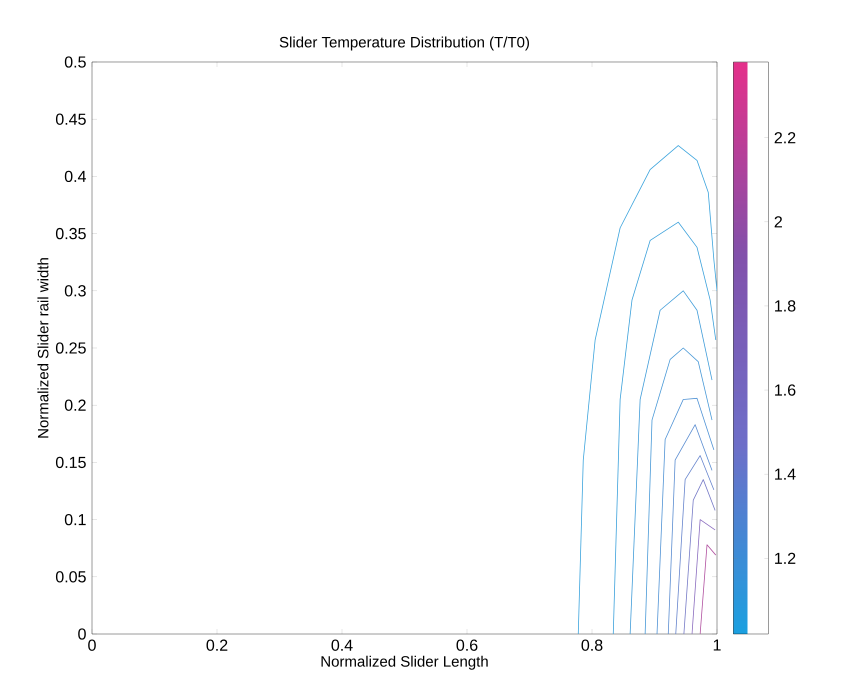  Describe the element at coordinates (405, 663) in the screenshot. I see `x-axis-title: Normalized Slider Length` at that location.